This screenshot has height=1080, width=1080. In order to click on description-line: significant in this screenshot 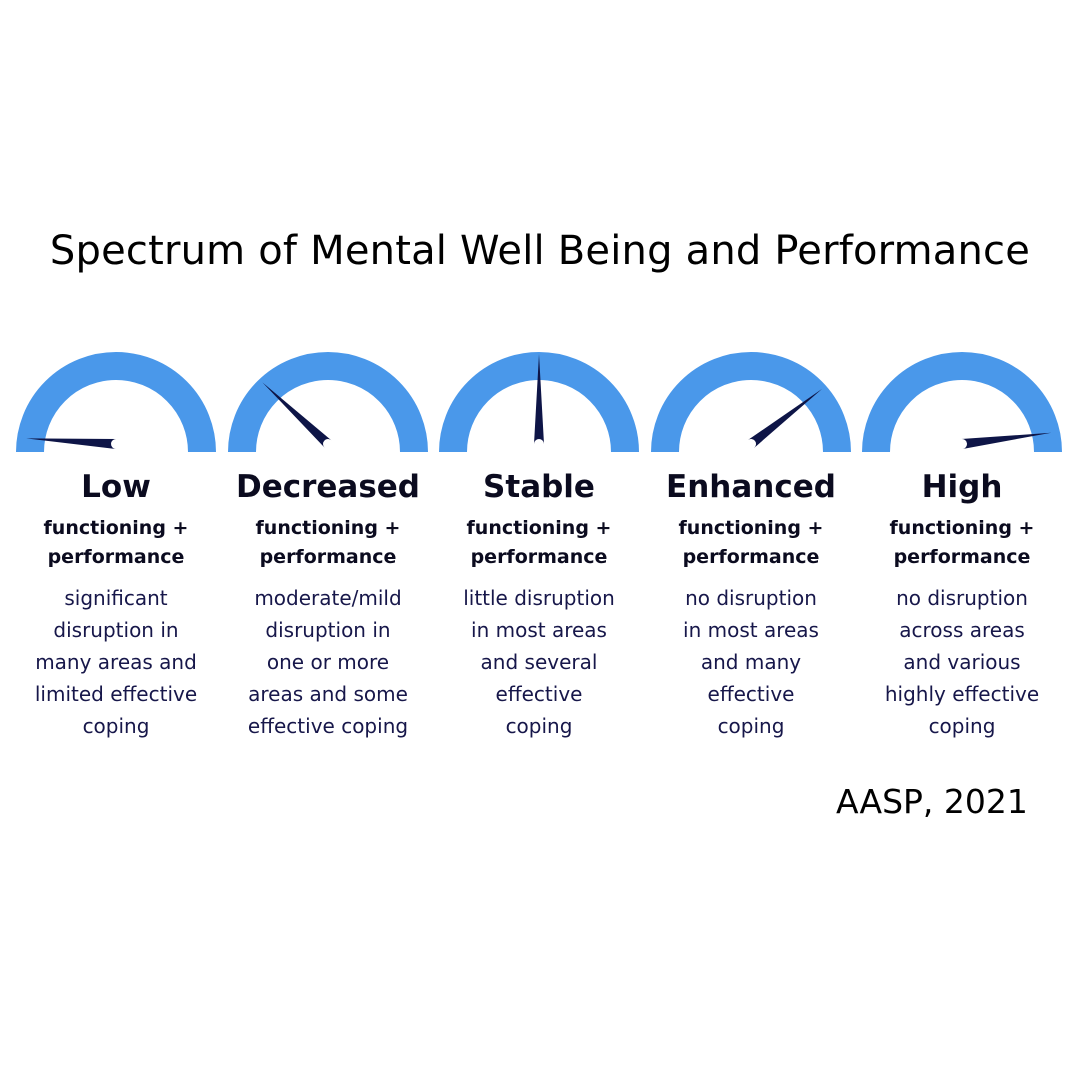, I will do `click(116, 598)`.